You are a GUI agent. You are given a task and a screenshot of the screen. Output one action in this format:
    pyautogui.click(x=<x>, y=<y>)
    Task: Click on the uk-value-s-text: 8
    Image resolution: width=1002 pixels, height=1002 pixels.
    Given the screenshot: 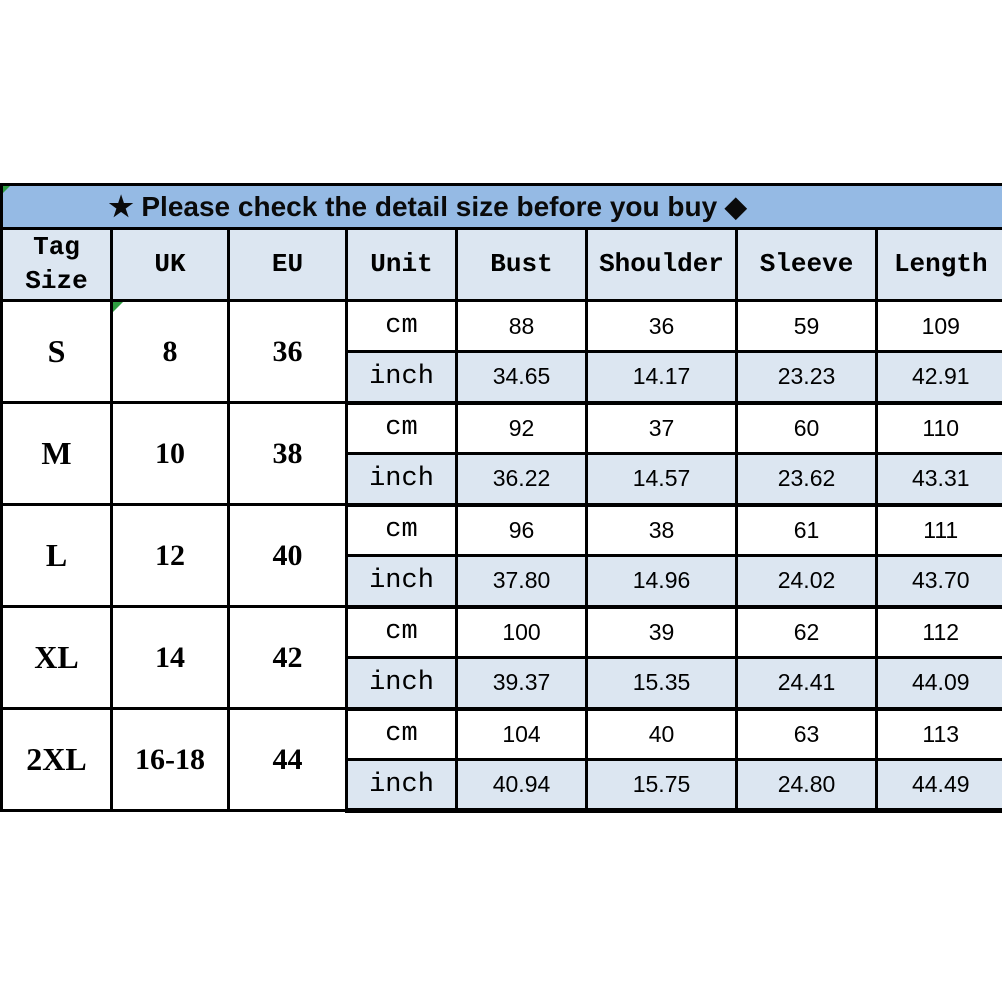 What is the action you would take?
    pyautogui.click(x=170, y=351)
    